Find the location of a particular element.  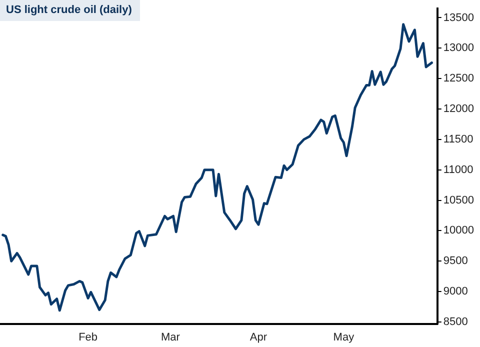

y-tick-label: 10500 is located at coordinates (458, 200).